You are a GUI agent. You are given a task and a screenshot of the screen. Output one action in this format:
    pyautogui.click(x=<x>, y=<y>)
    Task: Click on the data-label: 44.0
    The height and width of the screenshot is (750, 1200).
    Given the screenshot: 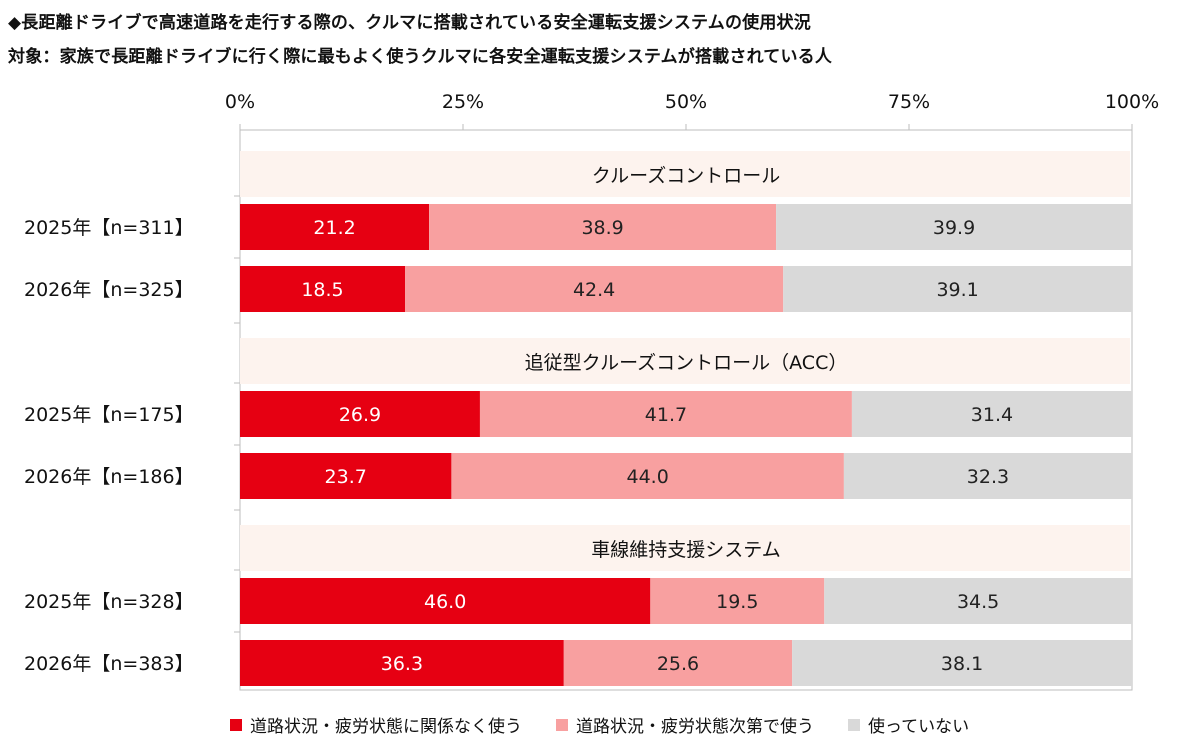 What is the action you would take?
    pyautogui.click(x=647, y=477)
    